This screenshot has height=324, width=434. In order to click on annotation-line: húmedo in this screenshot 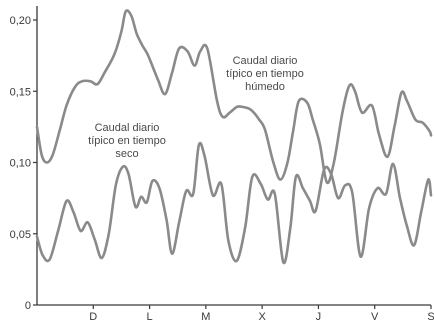, I will do `click(265, 87)`.